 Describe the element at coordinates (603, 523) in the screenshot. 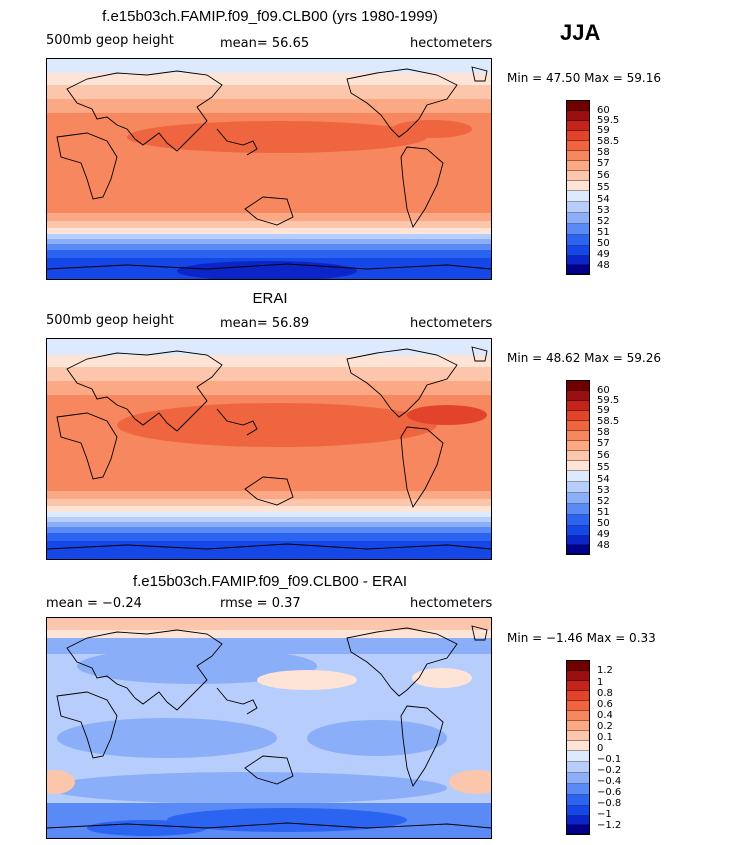

I see `panel-2-cbar-label: 50` at that location.